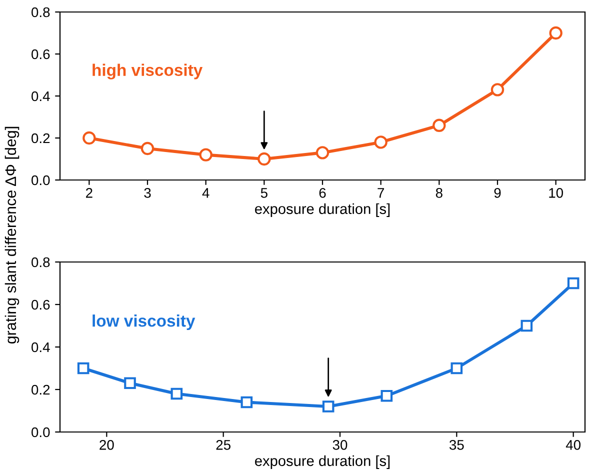  I want to click on x-tick-label: 8, so click(439, 193).